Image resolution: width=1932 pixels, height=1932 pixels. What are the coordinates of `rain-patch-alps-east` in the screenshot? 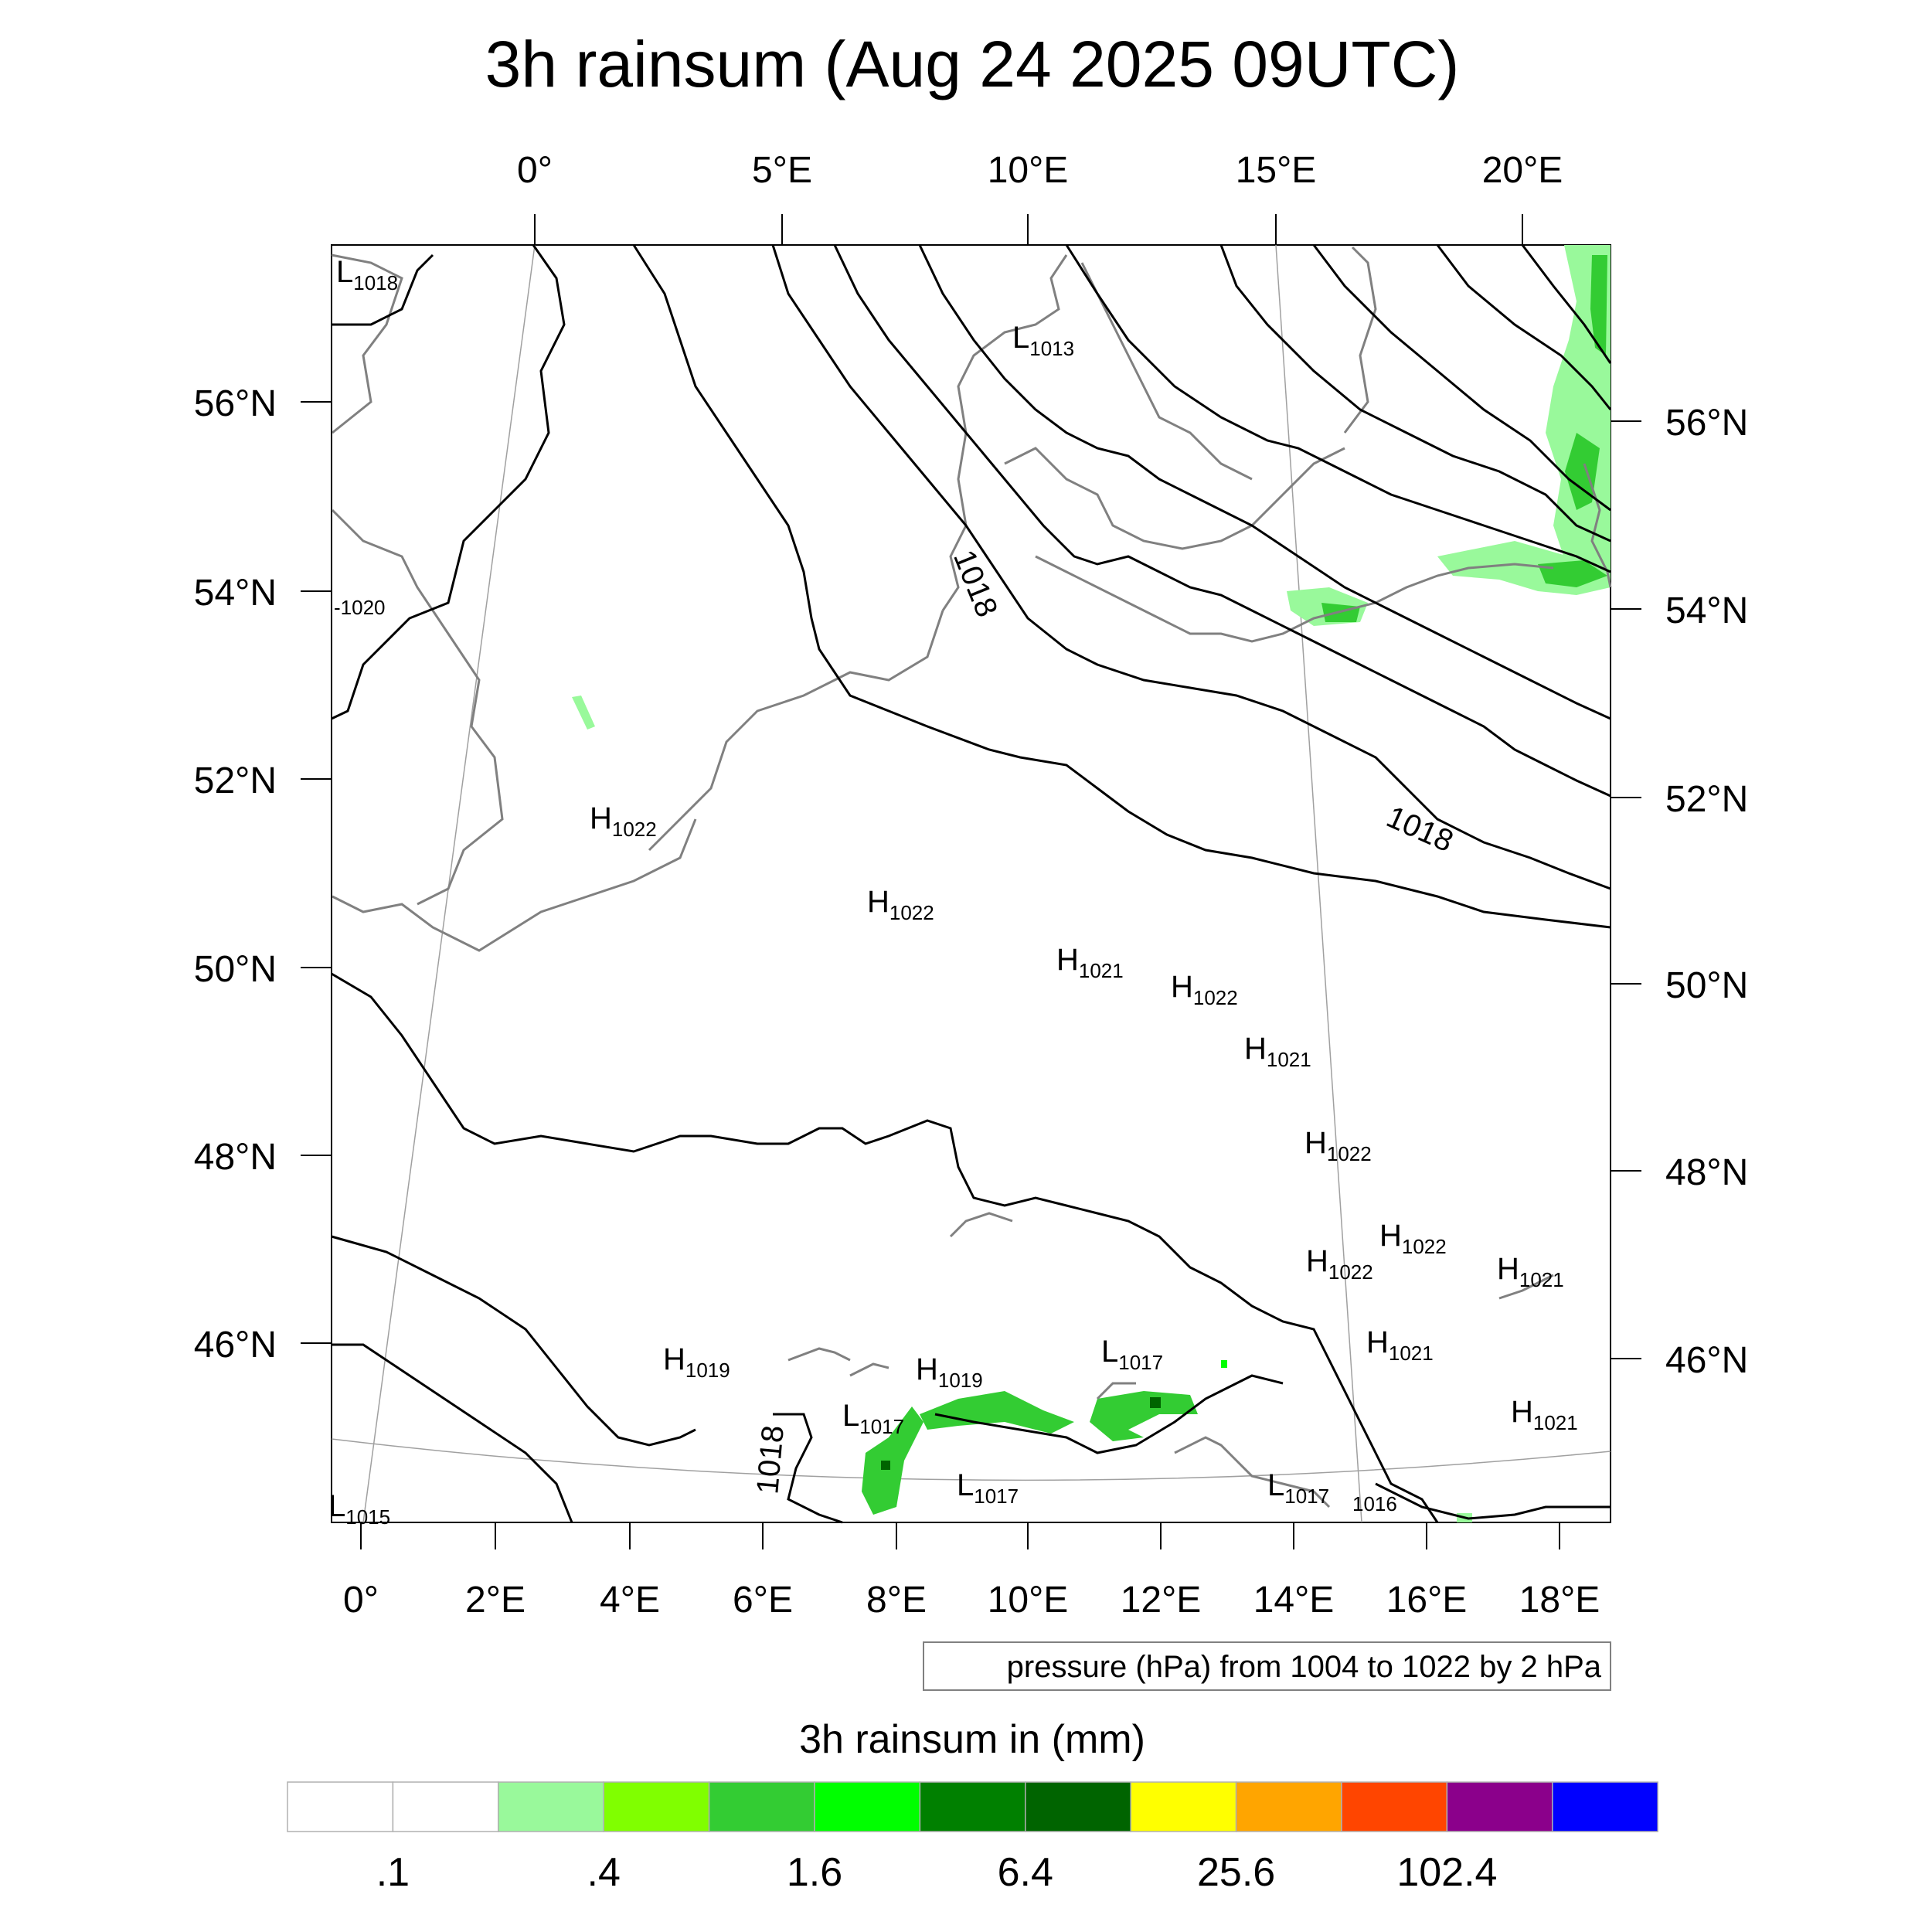 It's located at (1144, 1416).